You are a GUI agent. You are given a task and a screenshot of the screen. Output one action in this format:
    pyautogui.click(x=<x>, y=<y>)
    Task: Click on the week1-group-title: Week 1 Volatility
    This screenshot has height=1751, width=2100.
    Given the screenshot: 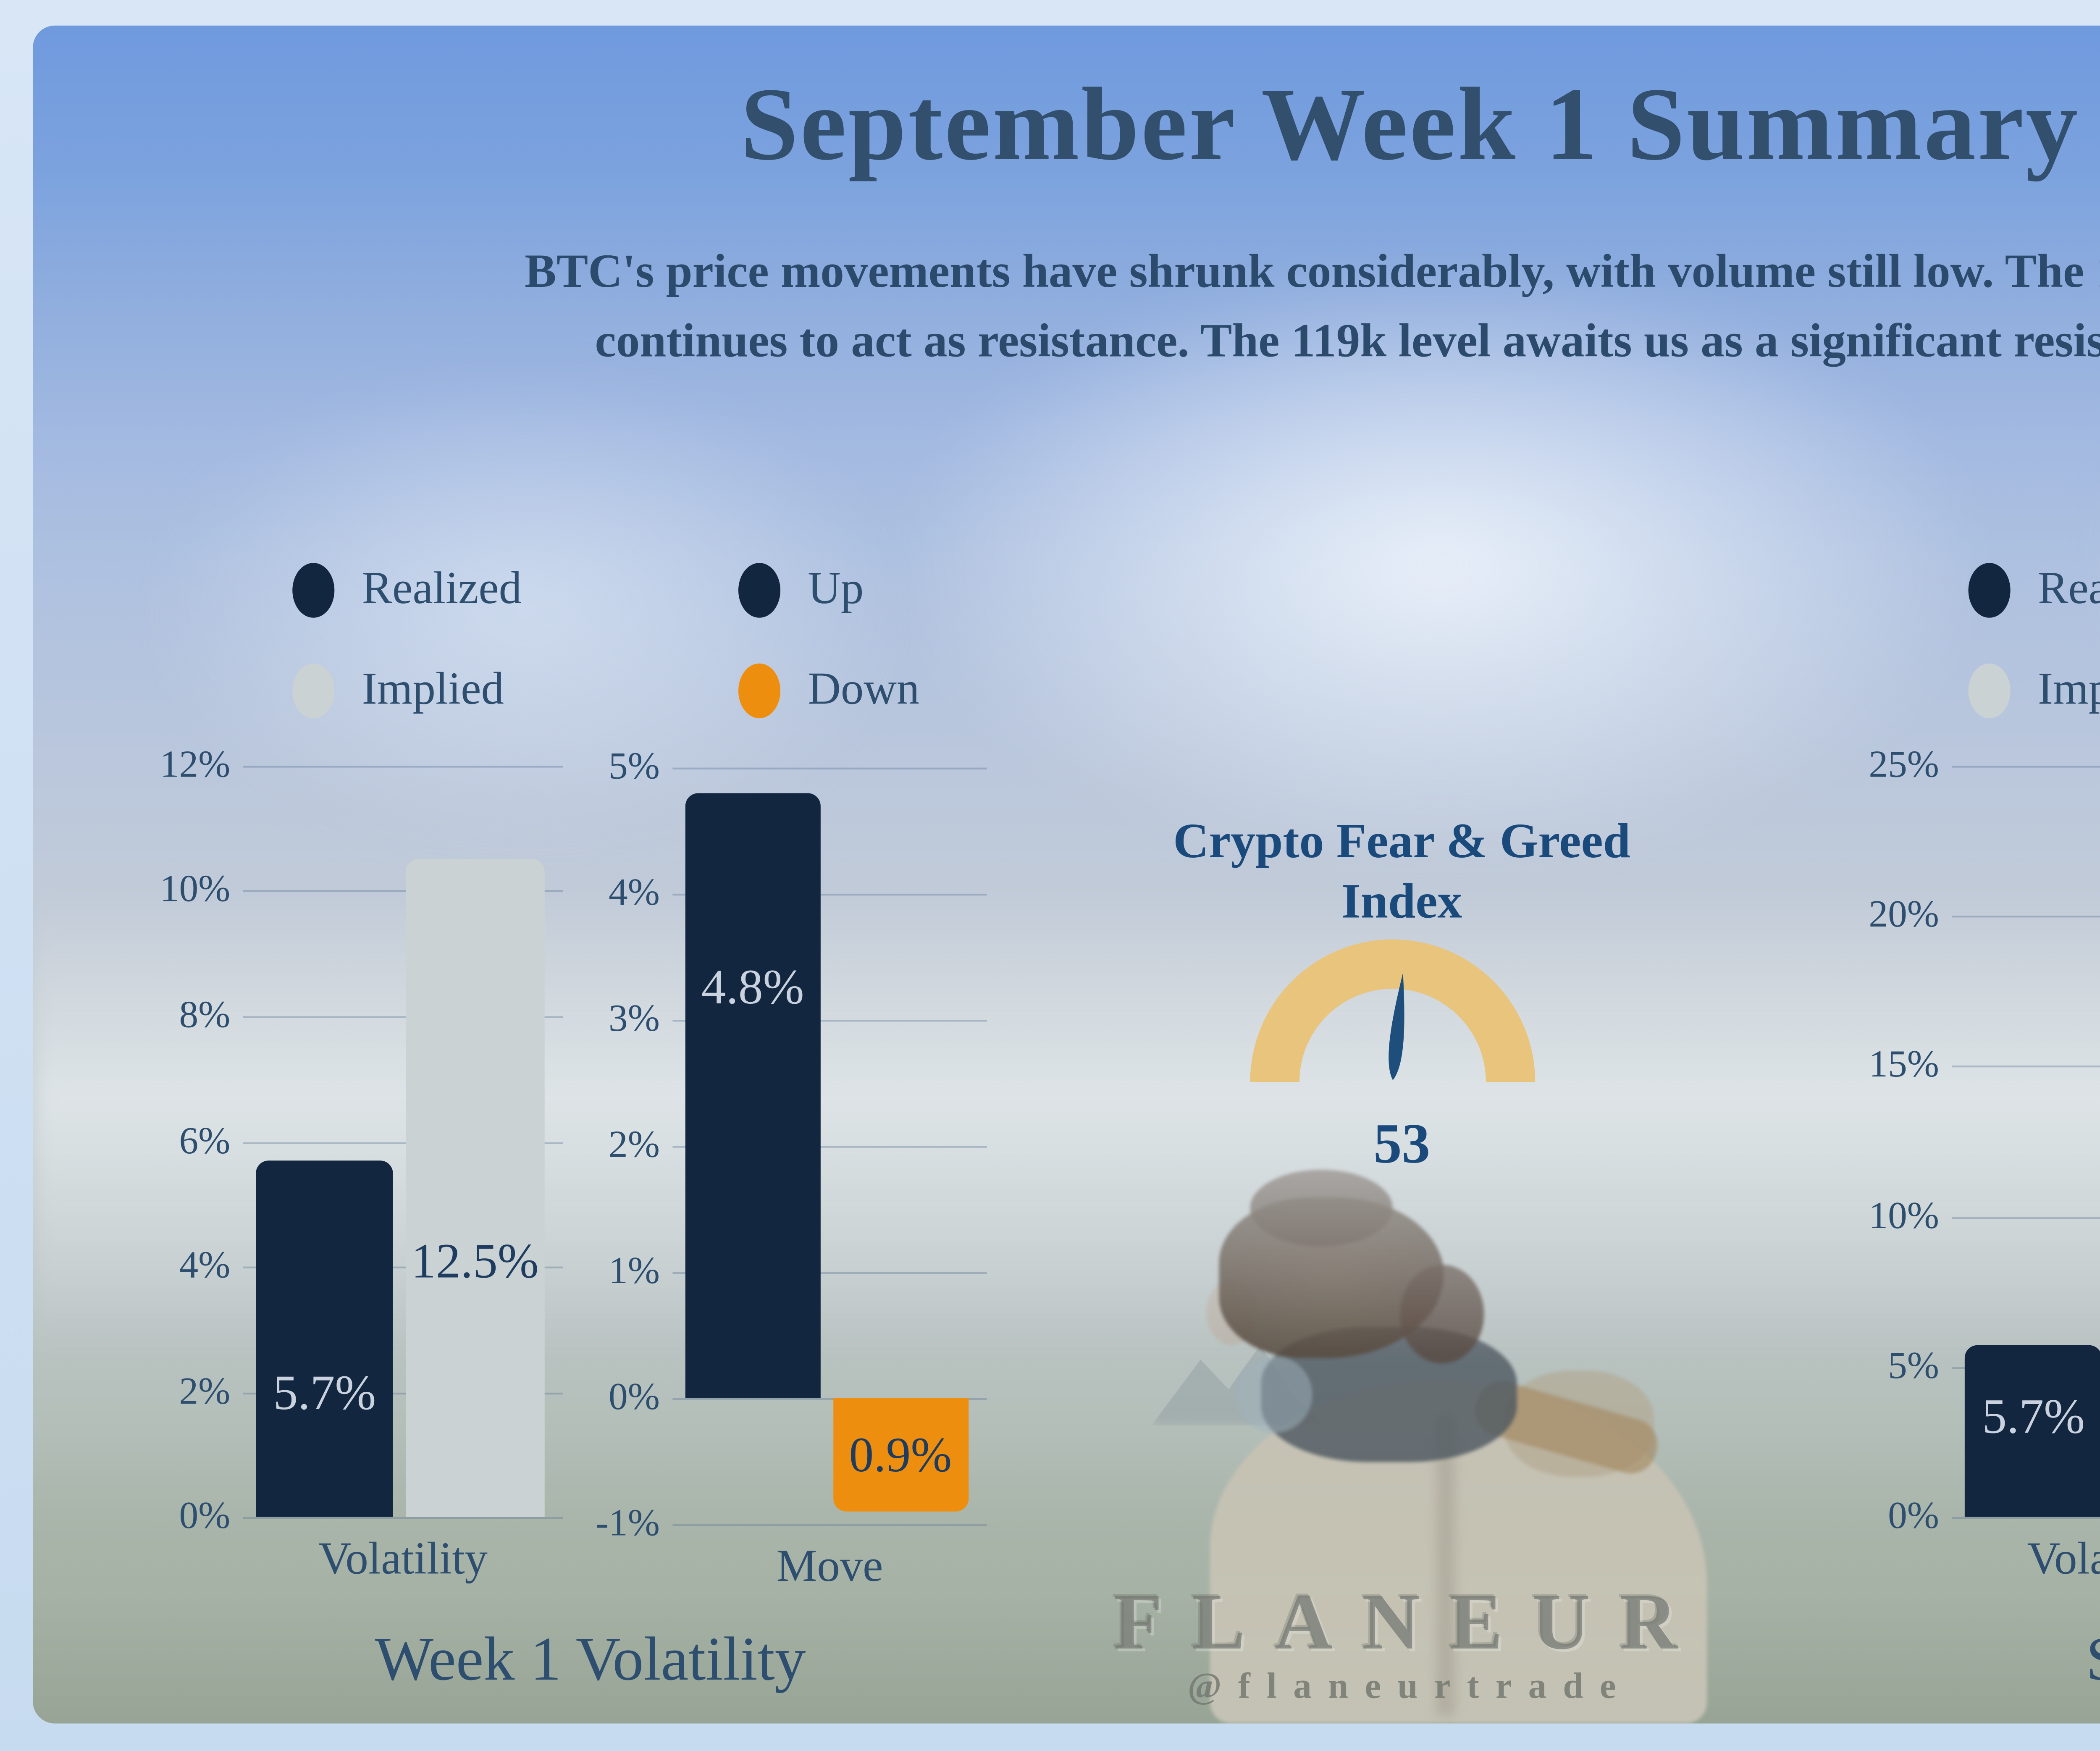 What is the action you would take?
    pyautogui.click(x=590, y=1660)
    